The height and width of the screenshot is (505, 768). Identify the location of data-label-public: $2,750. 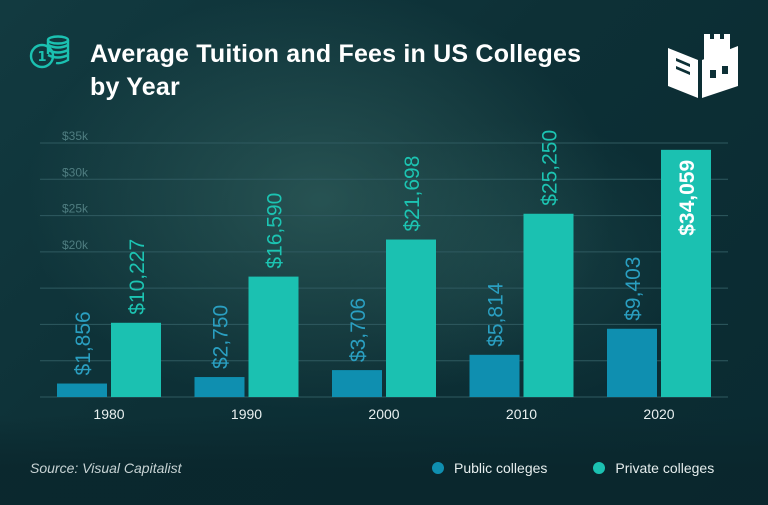
(221, 337).